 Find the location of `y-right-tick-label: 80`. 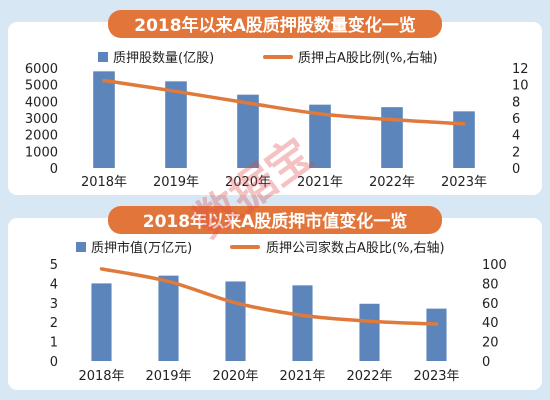

y-right-tick-label: 80 is located at coordinates (490, 284).